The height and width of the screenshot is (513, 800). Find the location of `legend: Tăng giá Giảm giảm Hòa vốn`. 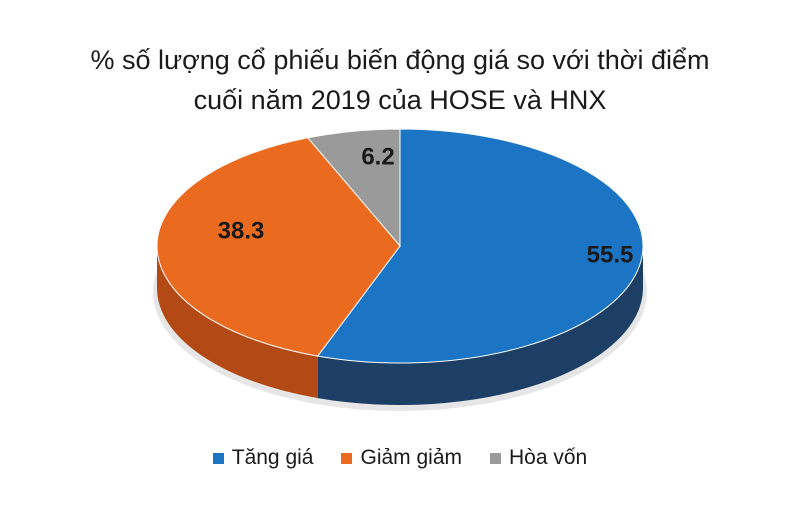

legend: Tăng giá Giảm giảm Hòa vốn is located at coordinates (400, 458).